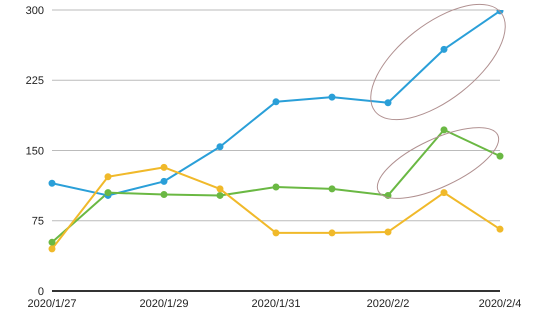 The height and width of the screenshot is (320, 540). I want to click on y-tick-label: 225, so click(35, 81).